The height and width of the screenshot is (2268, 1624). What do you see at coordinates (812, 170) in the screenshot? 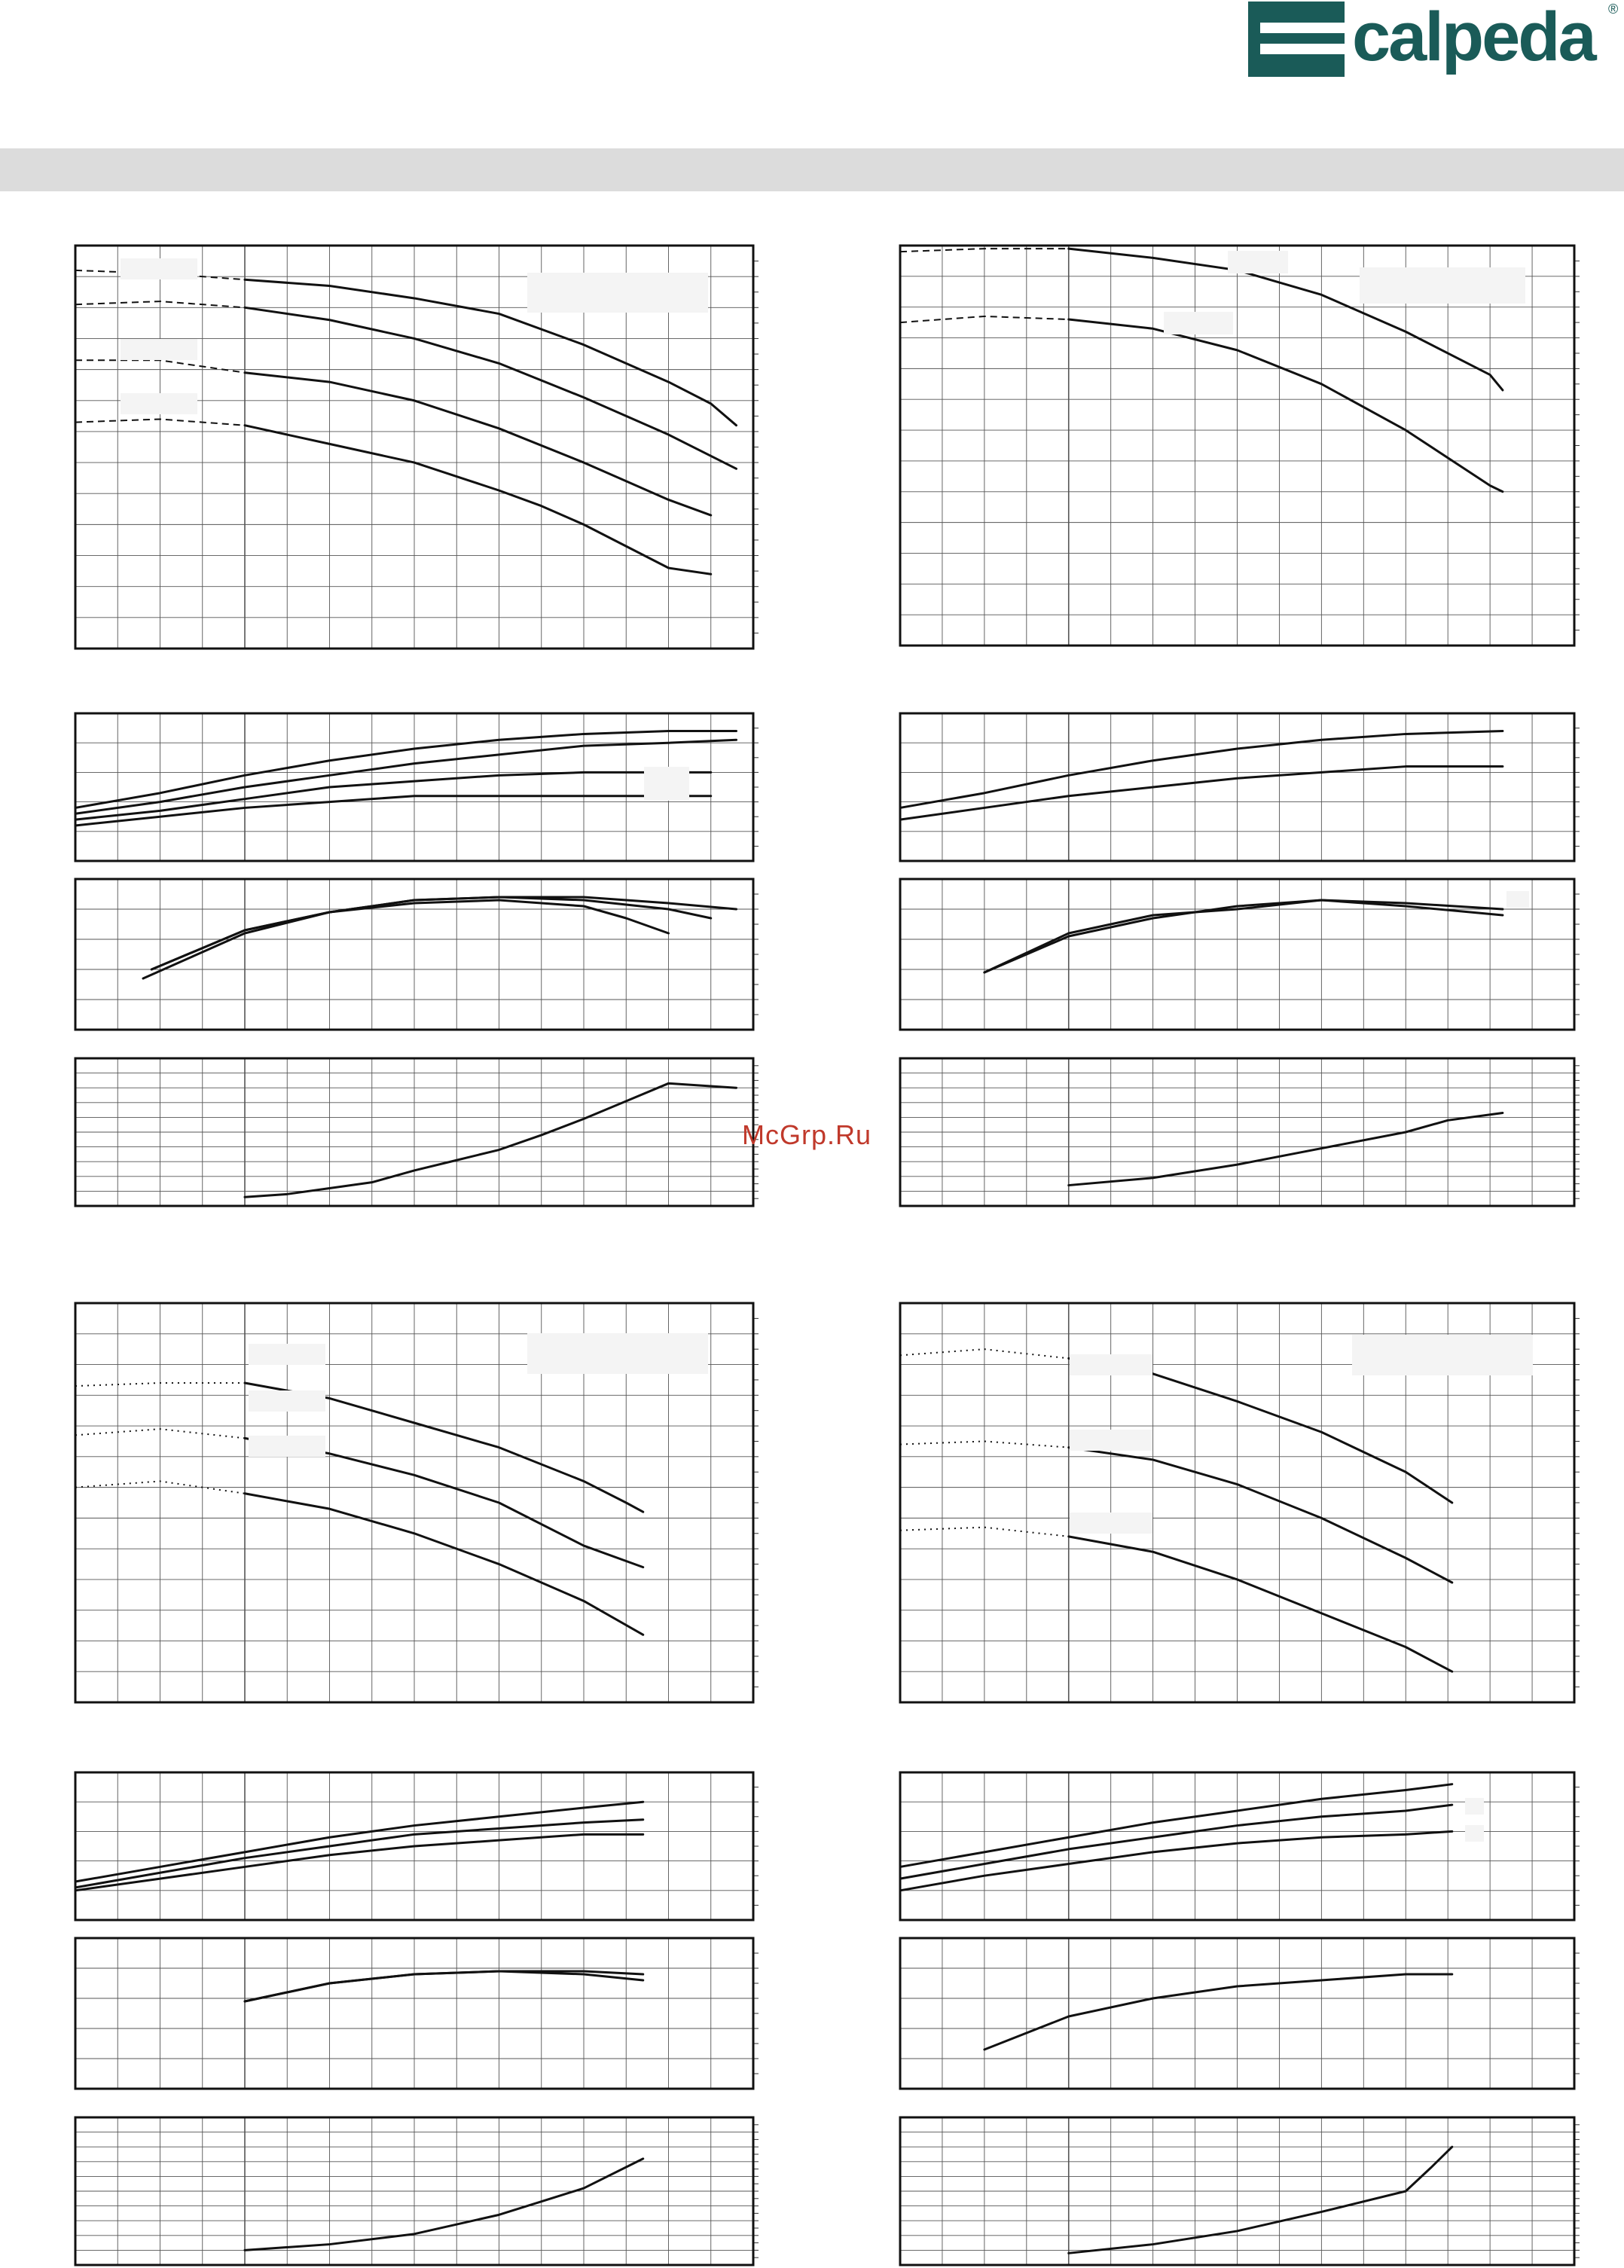
I see `header-band` at bounding box center [812, 170].